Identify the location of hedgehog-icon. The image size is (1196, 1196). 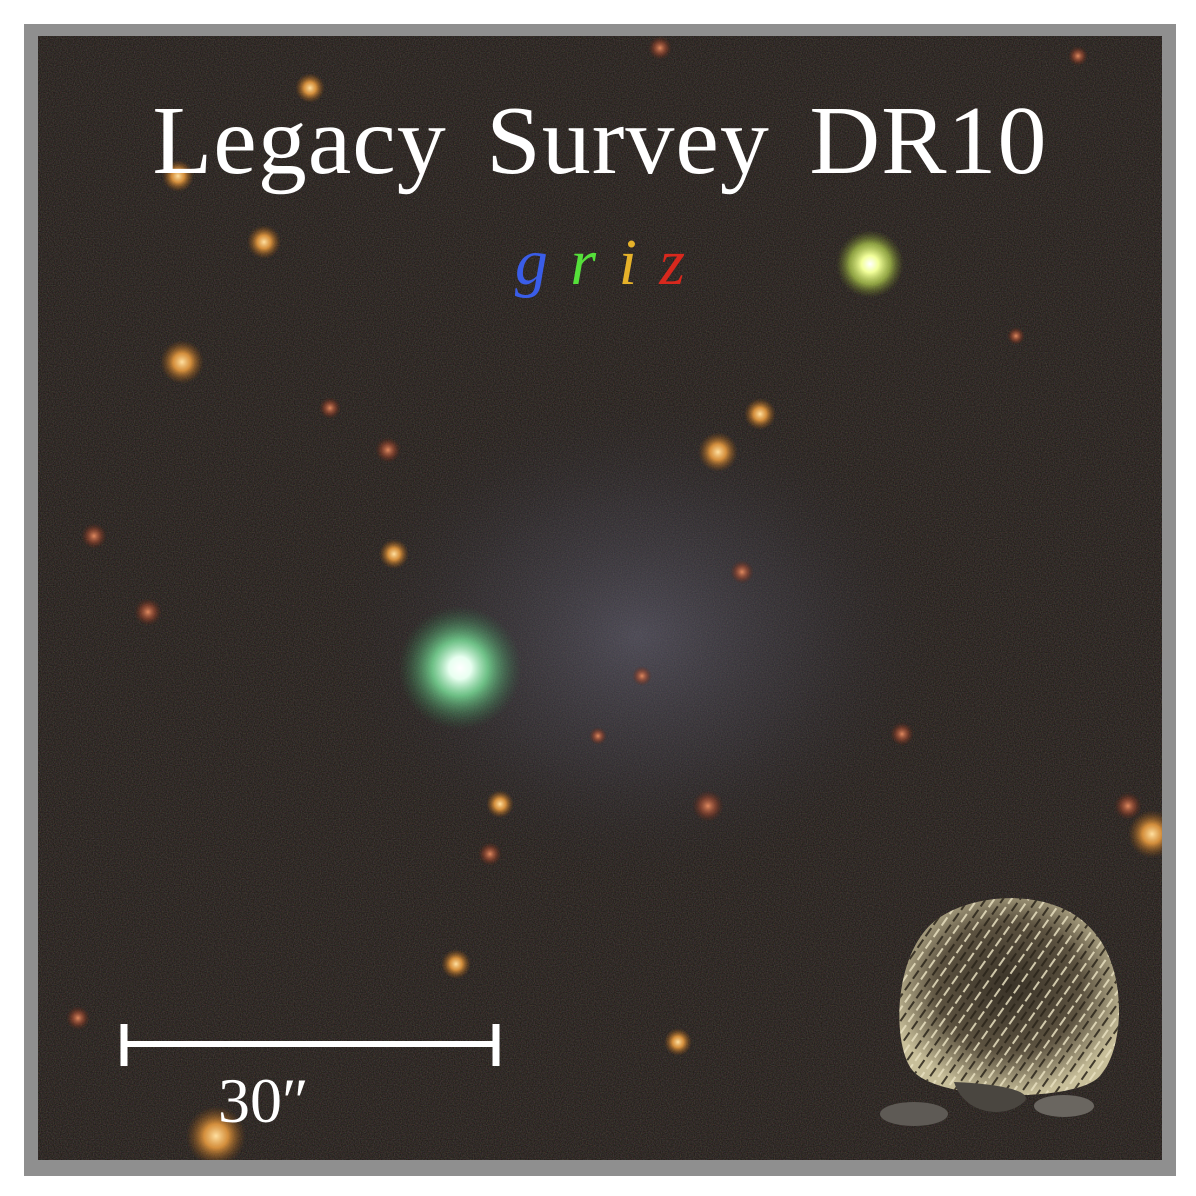
(1004, 1002).